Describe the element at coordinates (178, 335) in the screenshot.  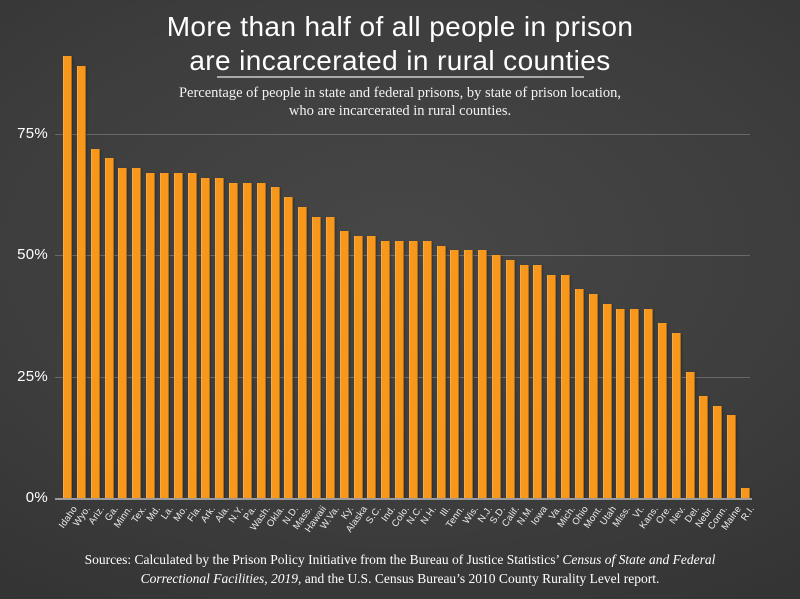
I see `bar-mo` at that location.